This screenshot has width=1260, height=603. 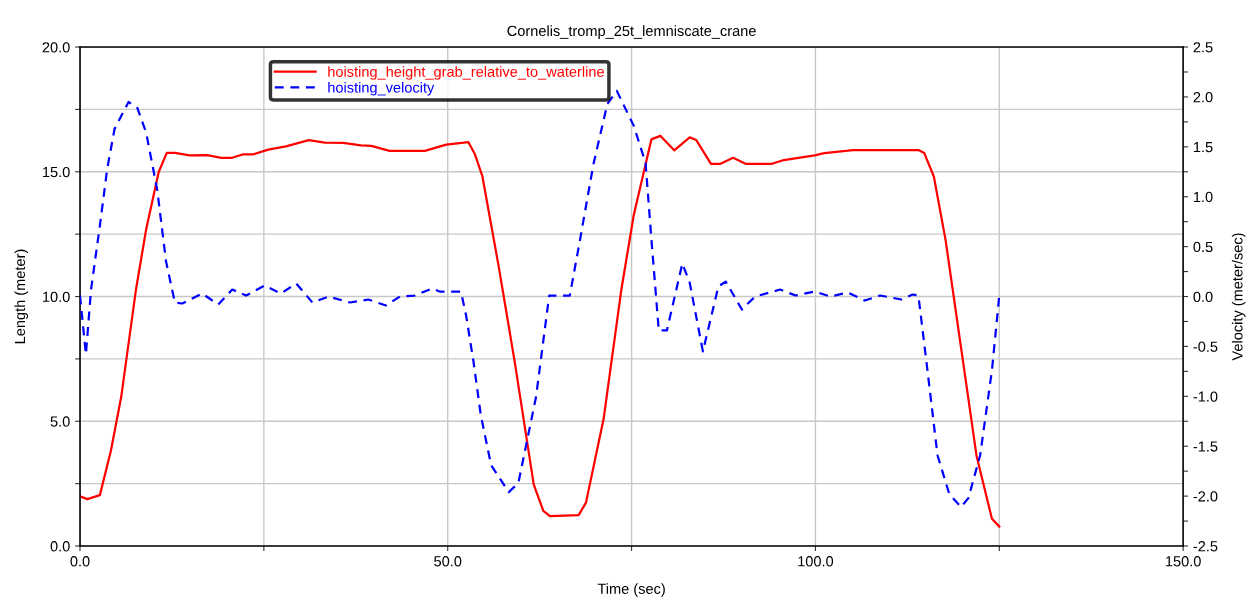 What do you see at coordinates (60, 546) in the screenshot?
I see `y-tick-label: 0.0` at bounding box center [60, 546].